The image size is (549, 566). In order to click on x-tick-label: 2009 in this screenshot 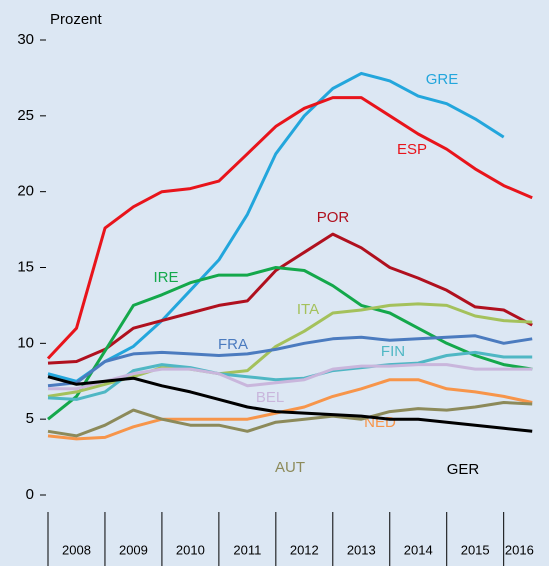, I will do `click(133, 549)`.